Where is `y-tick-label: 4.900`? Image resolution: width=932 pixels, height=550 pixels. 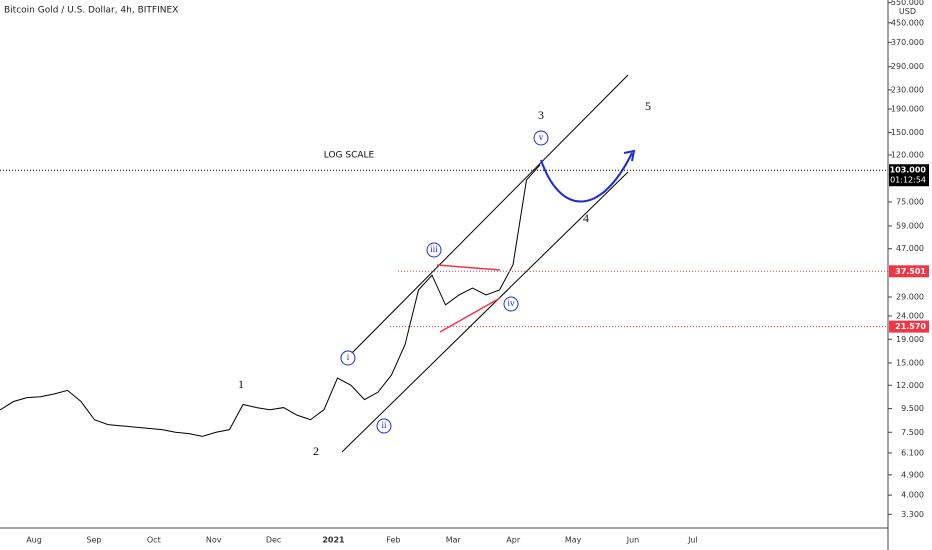 y-tick-label: 4.900 is located at coordinates (912, 474).